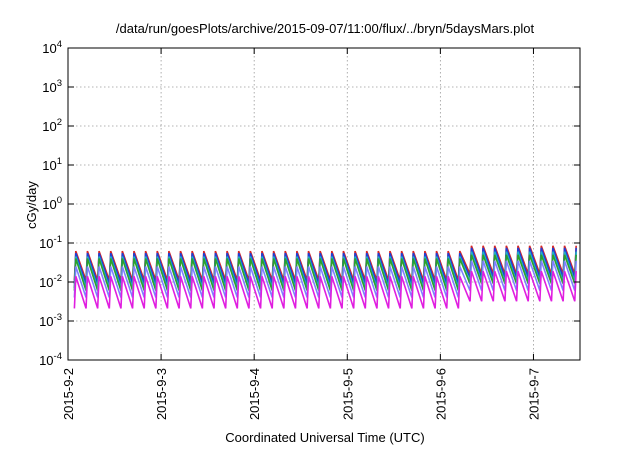 This screenshot has width=640, height=453. I want to click on y-tick-label: 10³, so click(52, 86).